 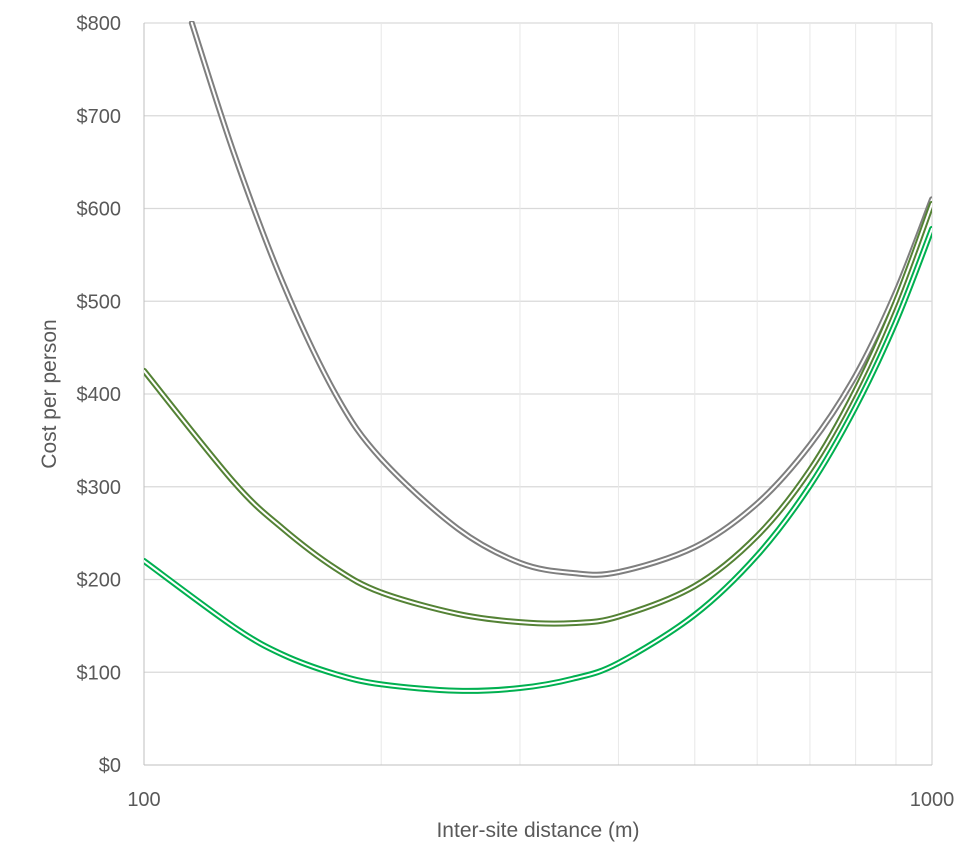 What do you see at coordinates (540, 800) in the screenshot?
I see `x-tick-labels: 100 1000` at bounding box center [540, 800].